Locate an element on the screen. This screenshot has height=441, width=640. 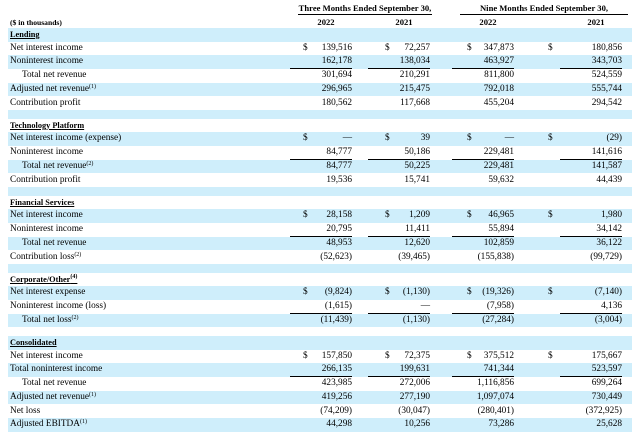
value-cell: 15,741 is located at coordinates (417, 179).